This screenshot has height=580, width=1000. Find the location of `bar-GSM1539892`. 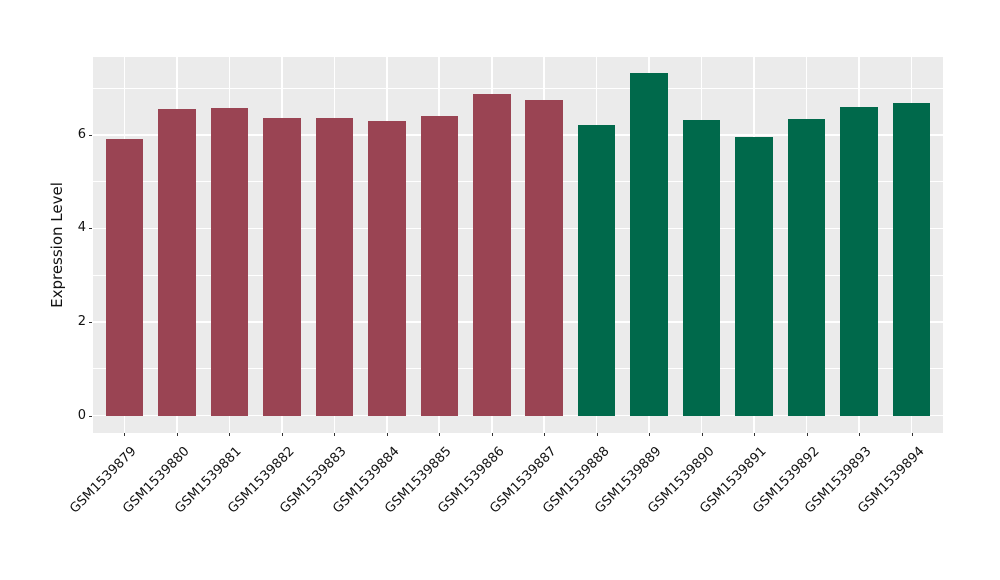

bar-GSM1539892 is located at coordinates (806, 267).